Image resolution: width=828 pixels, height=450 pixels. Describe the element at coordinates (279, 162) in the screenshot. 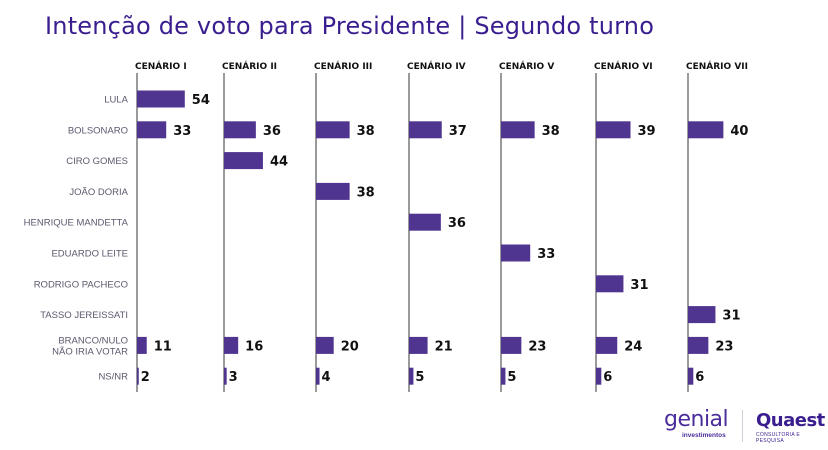

I see `data-label: 44` at that location.